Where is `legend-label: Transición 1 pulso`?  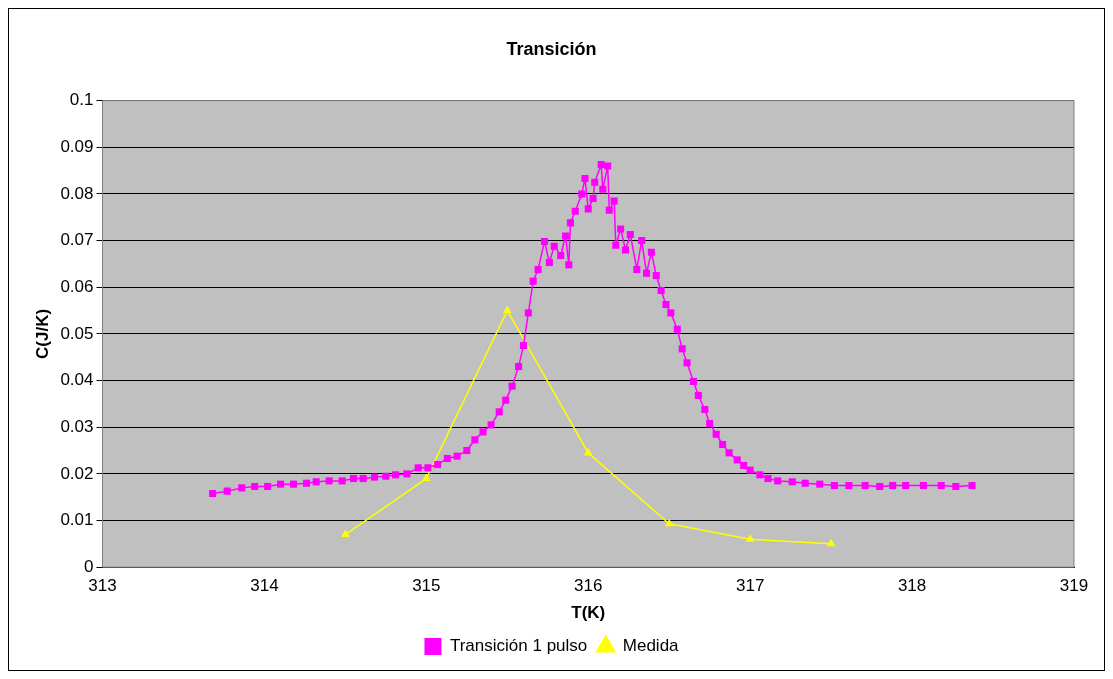 legend-label: Transición 1 pulso is located at coordinates (518, 646).